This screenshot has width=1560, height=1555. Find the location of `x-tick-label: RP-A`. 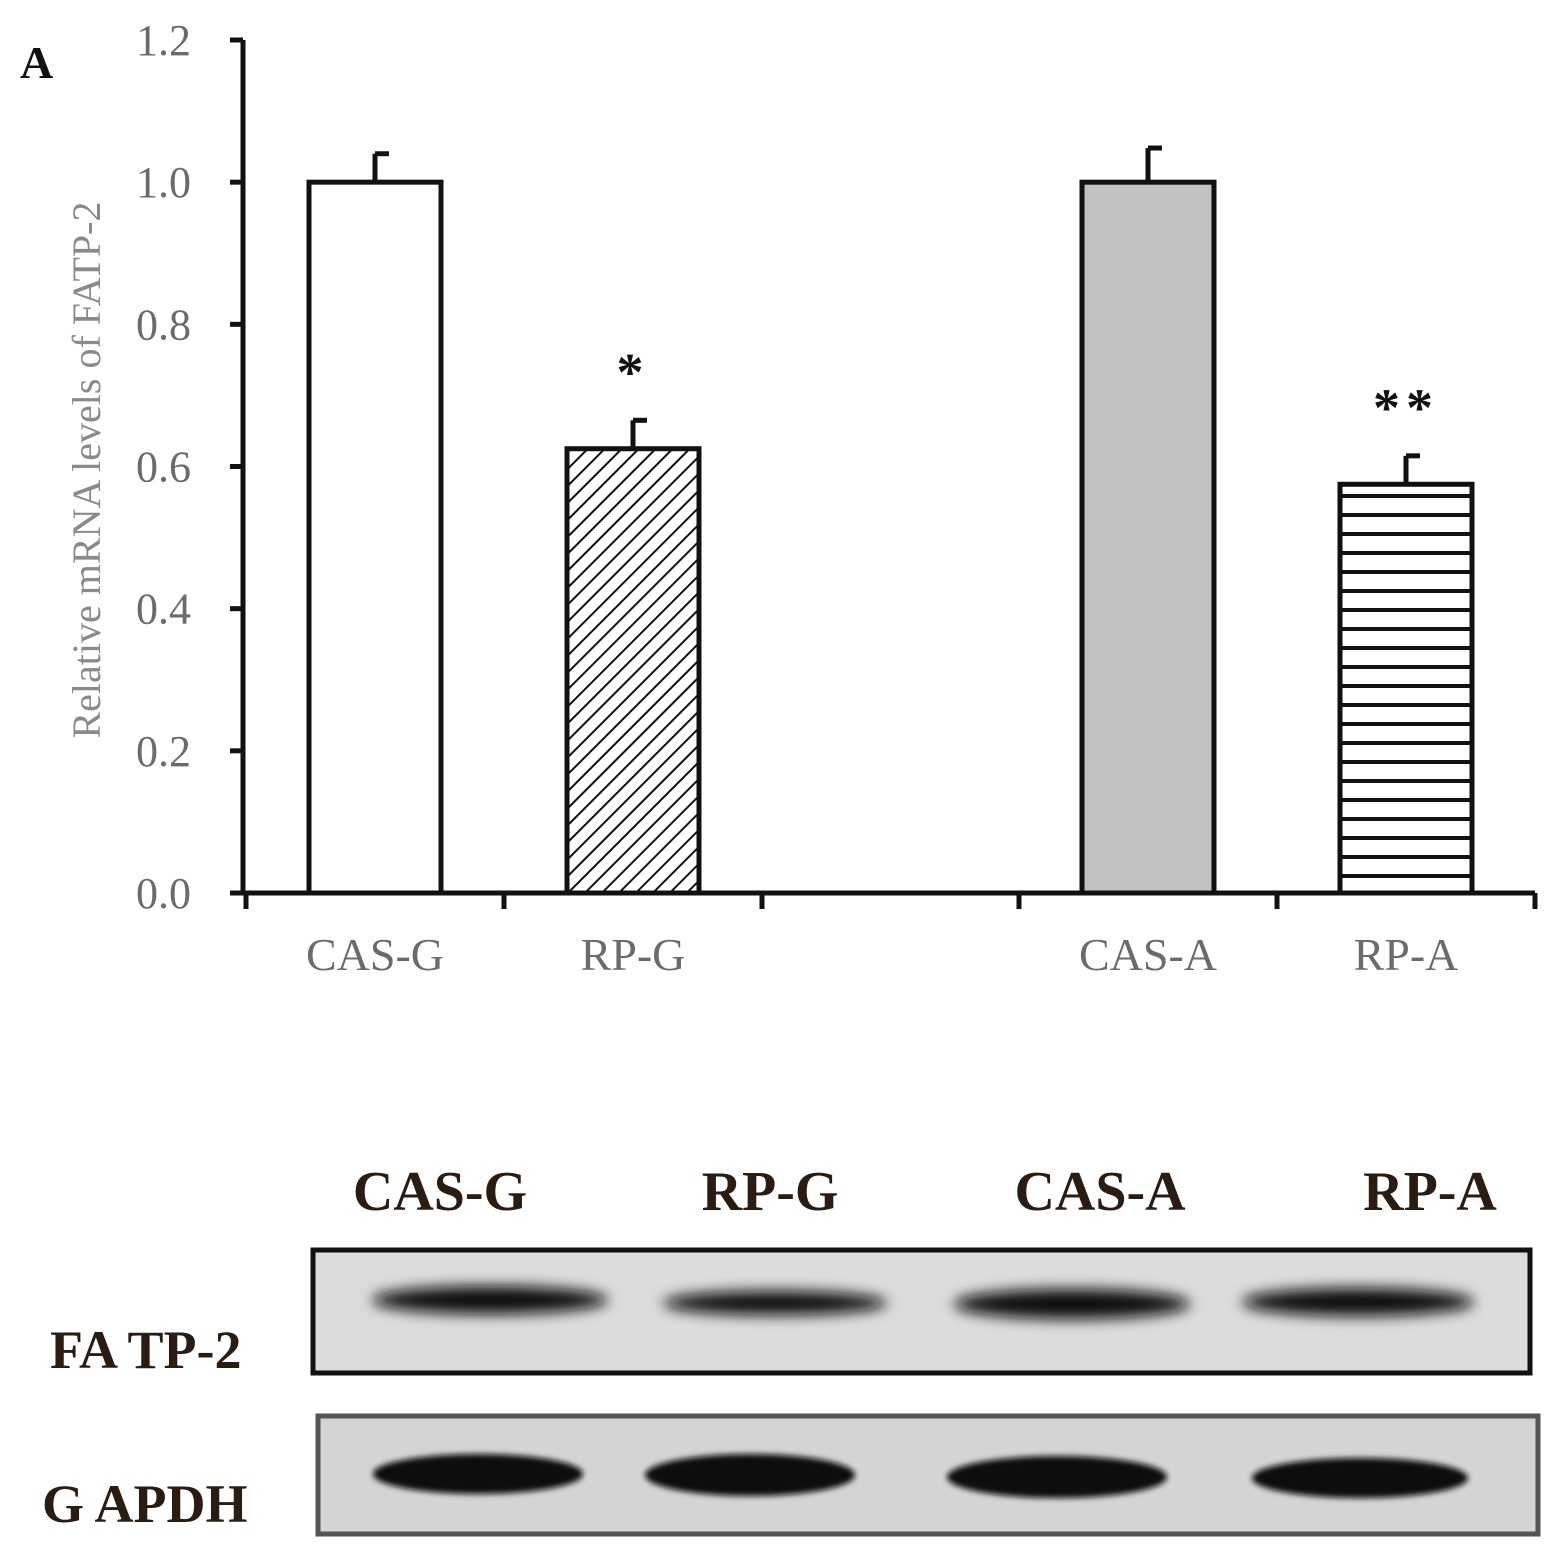

x-tick-label: RP-A is located at coordinates (1406, 954).